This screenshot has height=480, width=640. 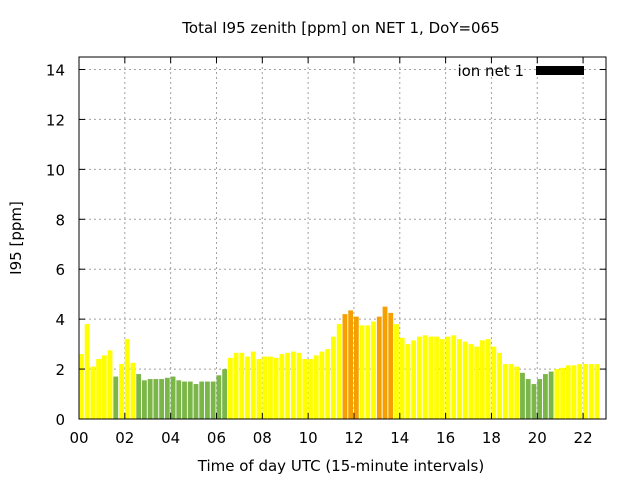 What do you see at coordinates (340, 466) in the screenshot?
I see `x-axis-label: Time of day UTC (15-minute intervals)` at bounding box center [340, 466].